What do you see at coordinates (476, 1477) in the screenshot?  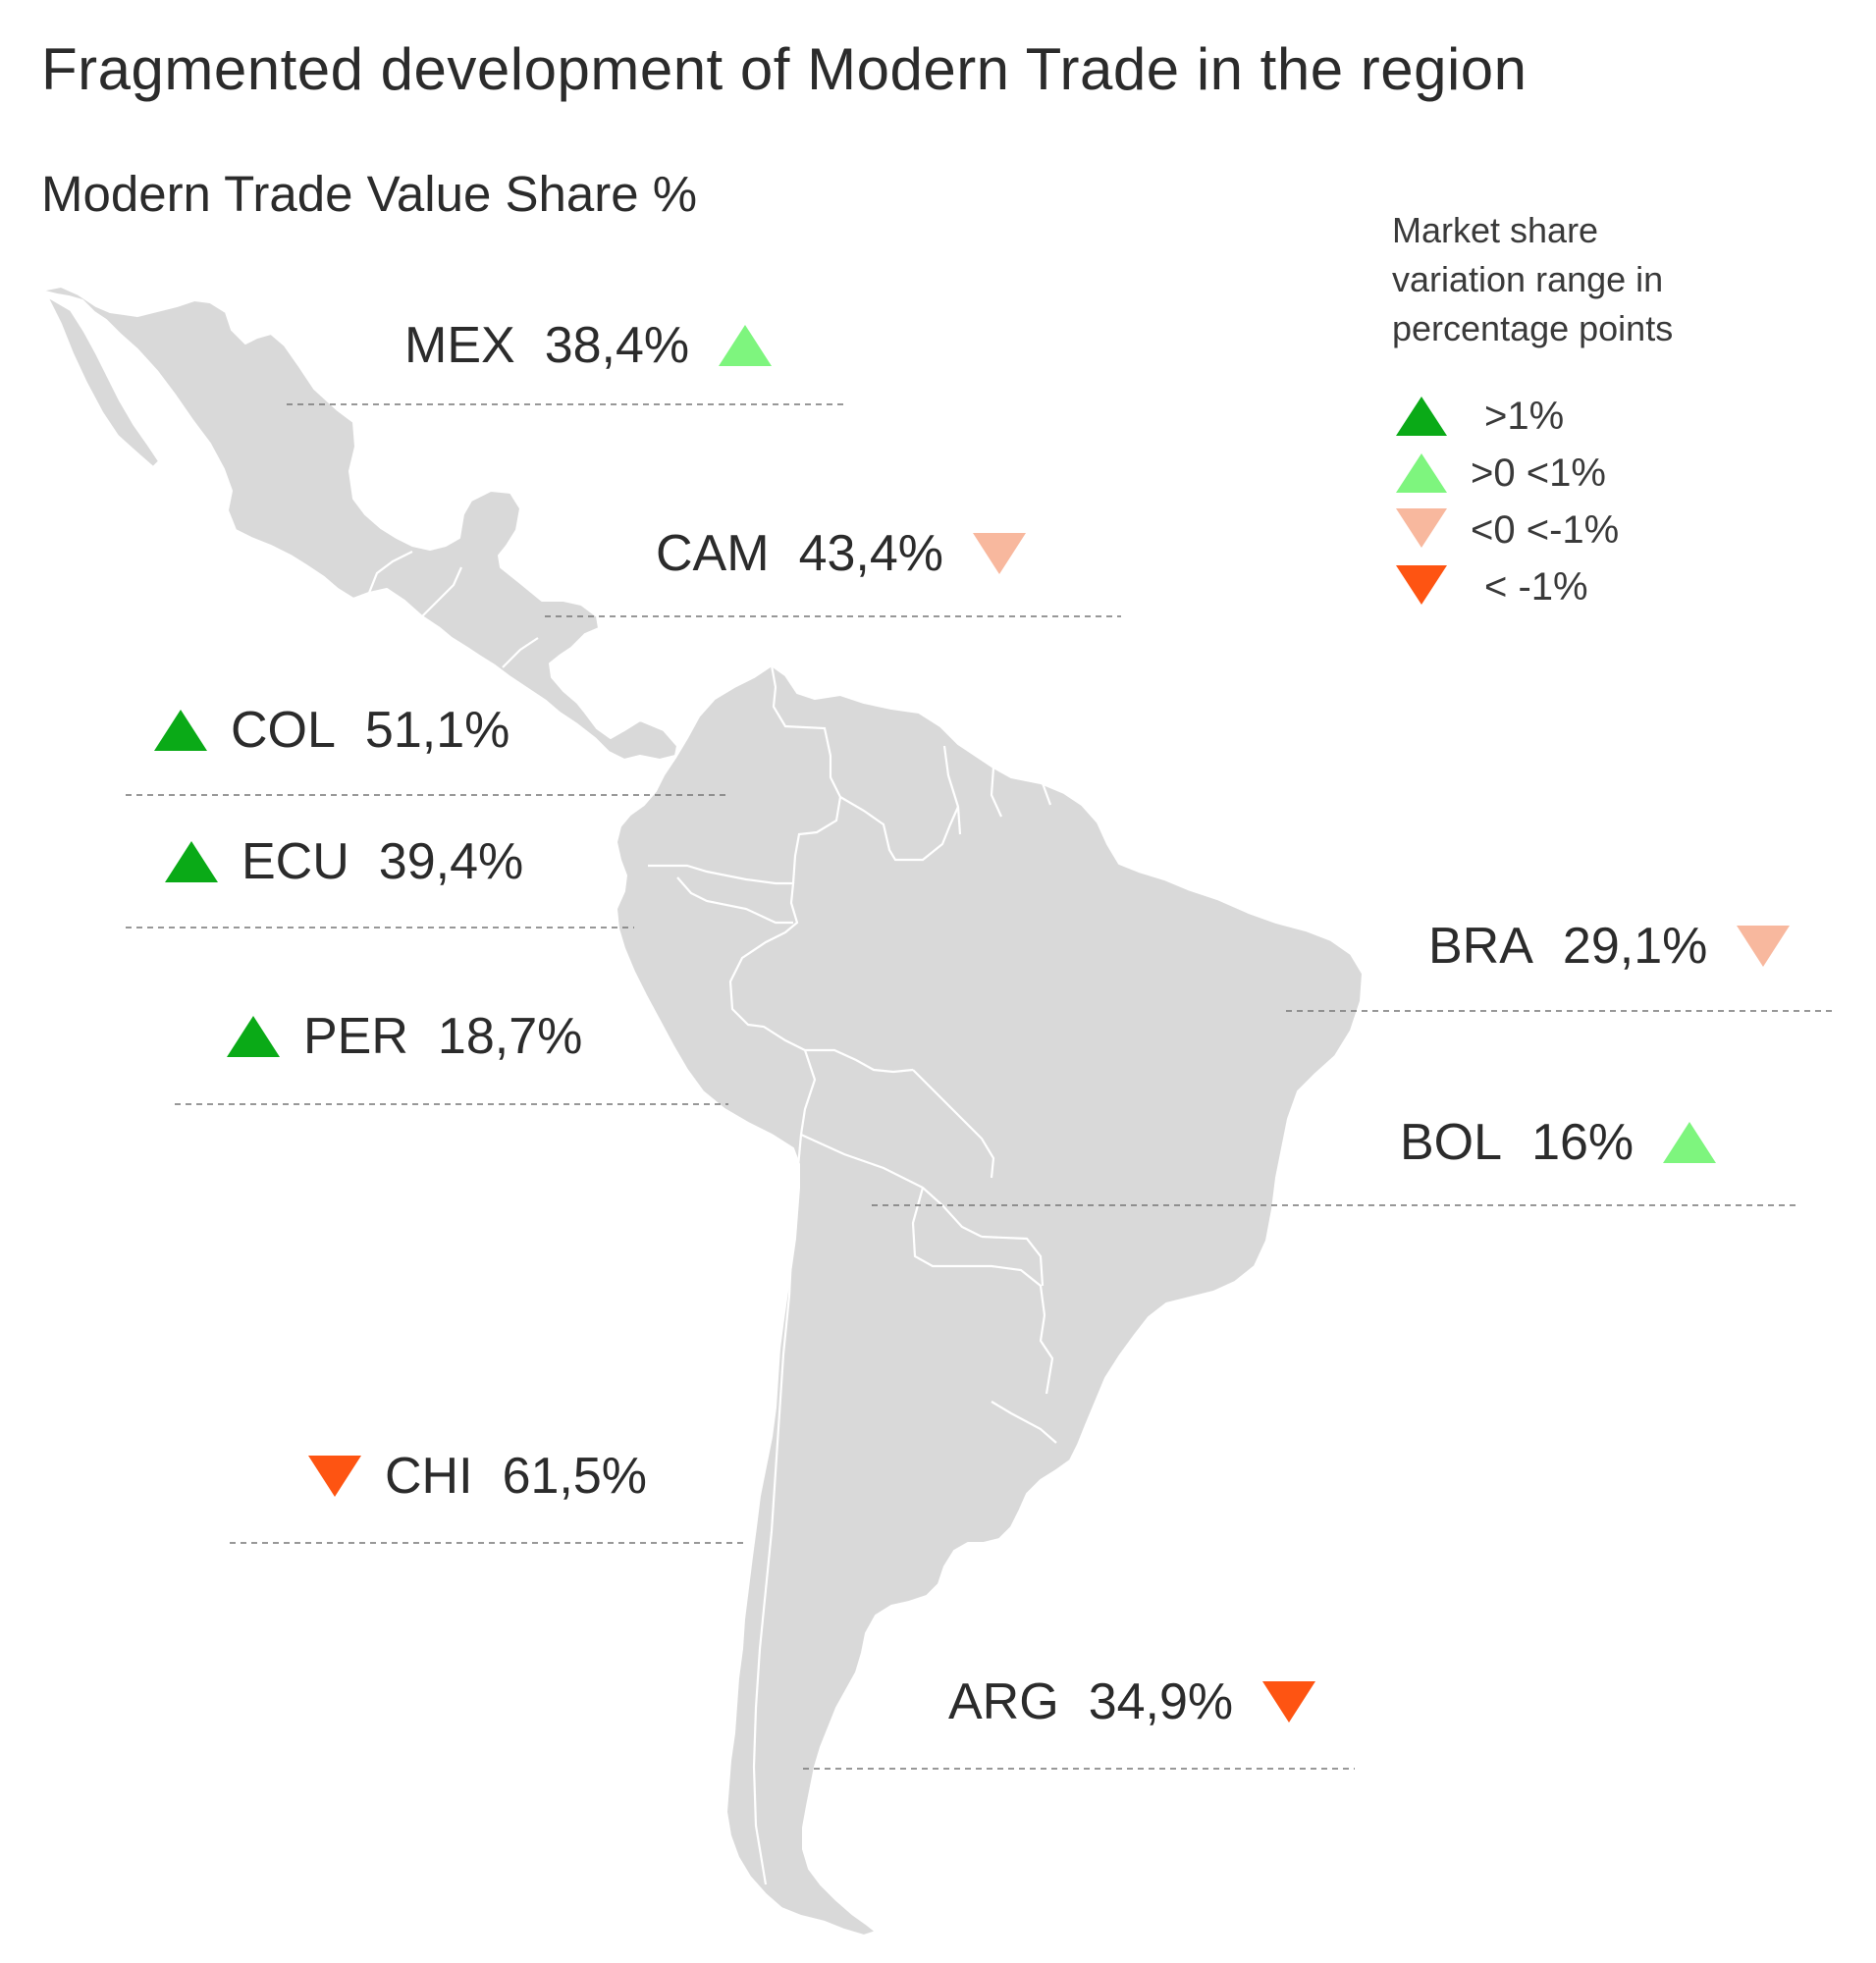 I see `country-label-chi: CHI 61,5%` at bounding box center [476, 1477].